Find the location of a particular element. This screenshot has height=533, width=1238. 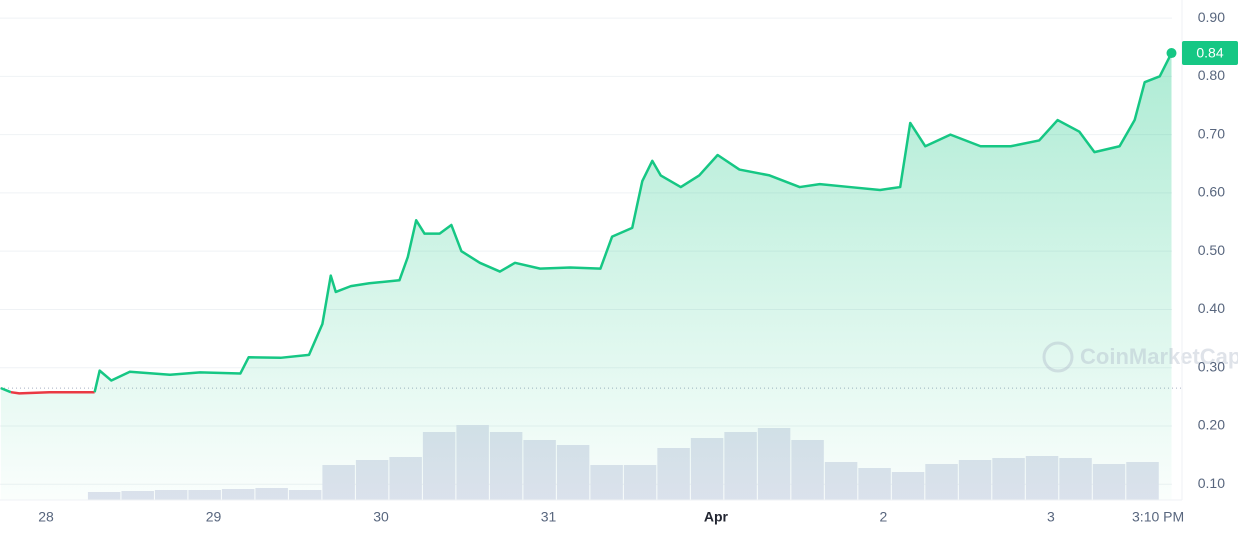

y-tick-label: 0.10 is located at coordinates (1211, 483).